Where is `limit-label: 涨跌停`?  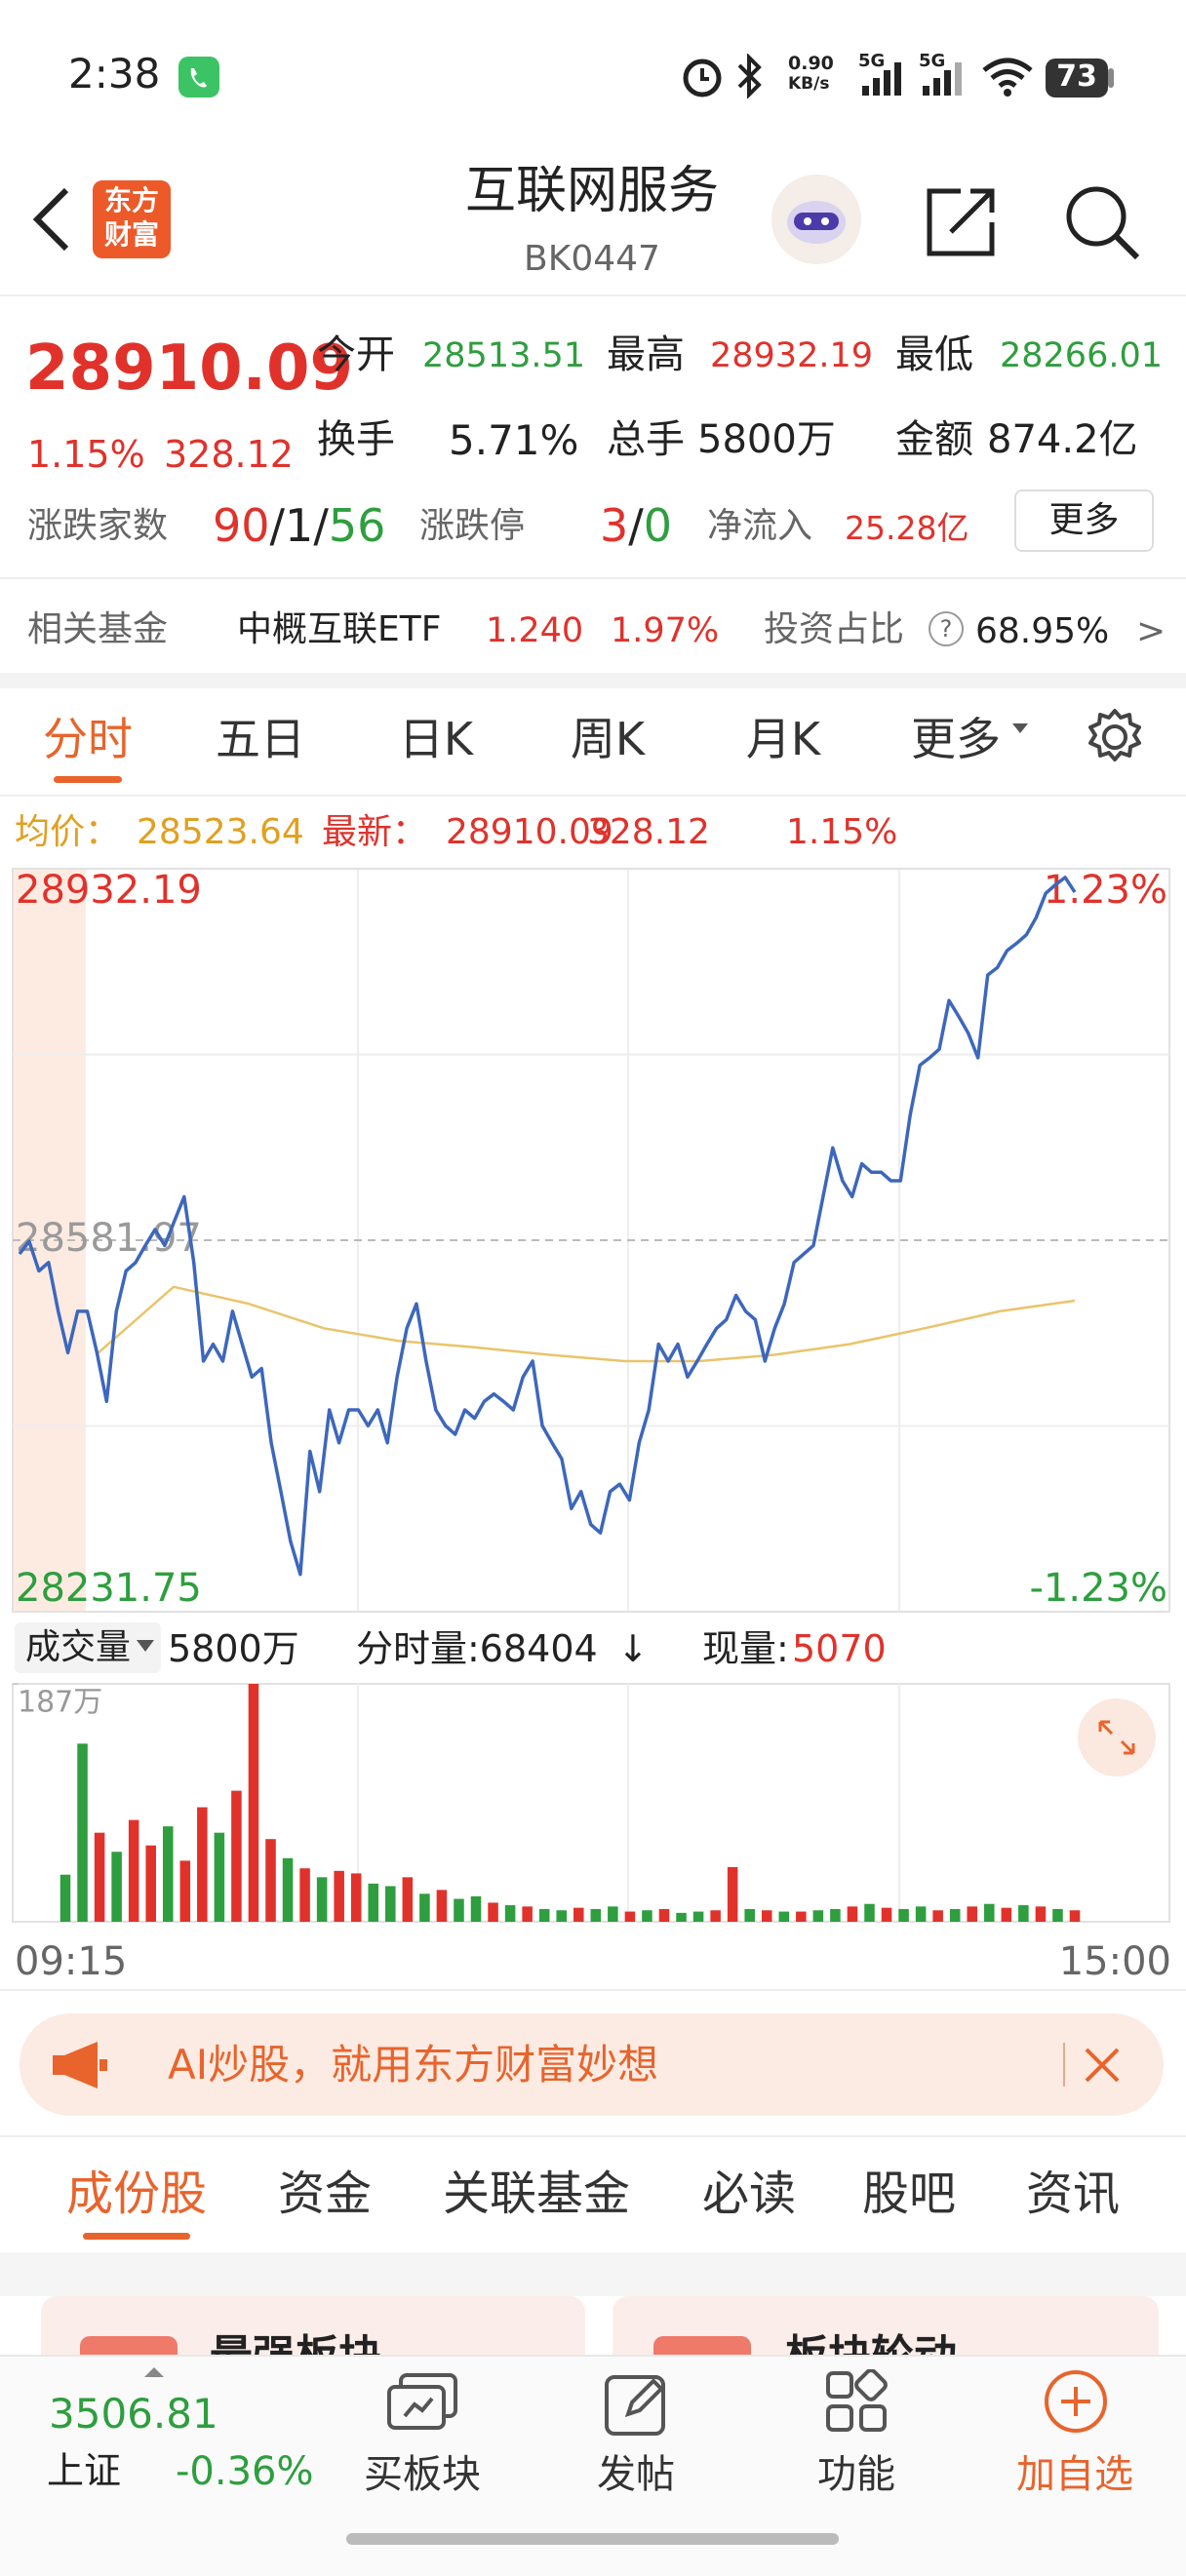 limit-label: 涨跌停 is located at coordinates (472, 526).